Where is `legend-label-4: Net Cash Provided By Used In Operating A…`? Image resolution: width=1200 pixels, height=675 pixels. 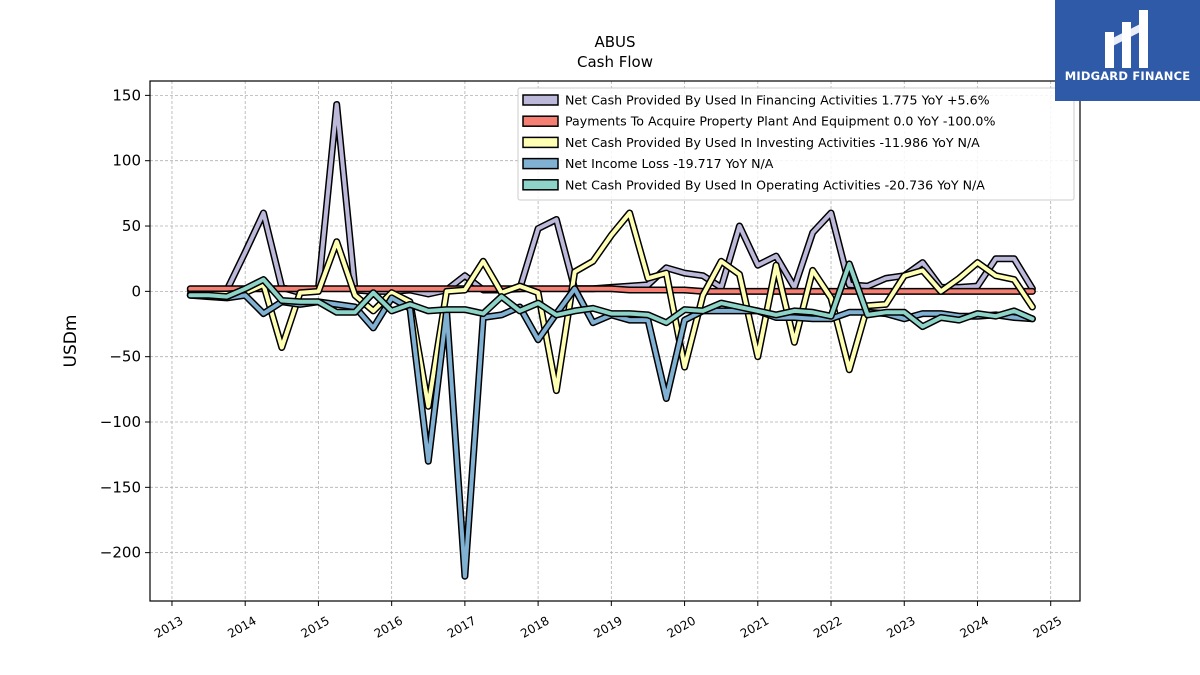 legend-label-4: Net Cash Provided By Used In Operating A… is located at coordinates (775, 184).